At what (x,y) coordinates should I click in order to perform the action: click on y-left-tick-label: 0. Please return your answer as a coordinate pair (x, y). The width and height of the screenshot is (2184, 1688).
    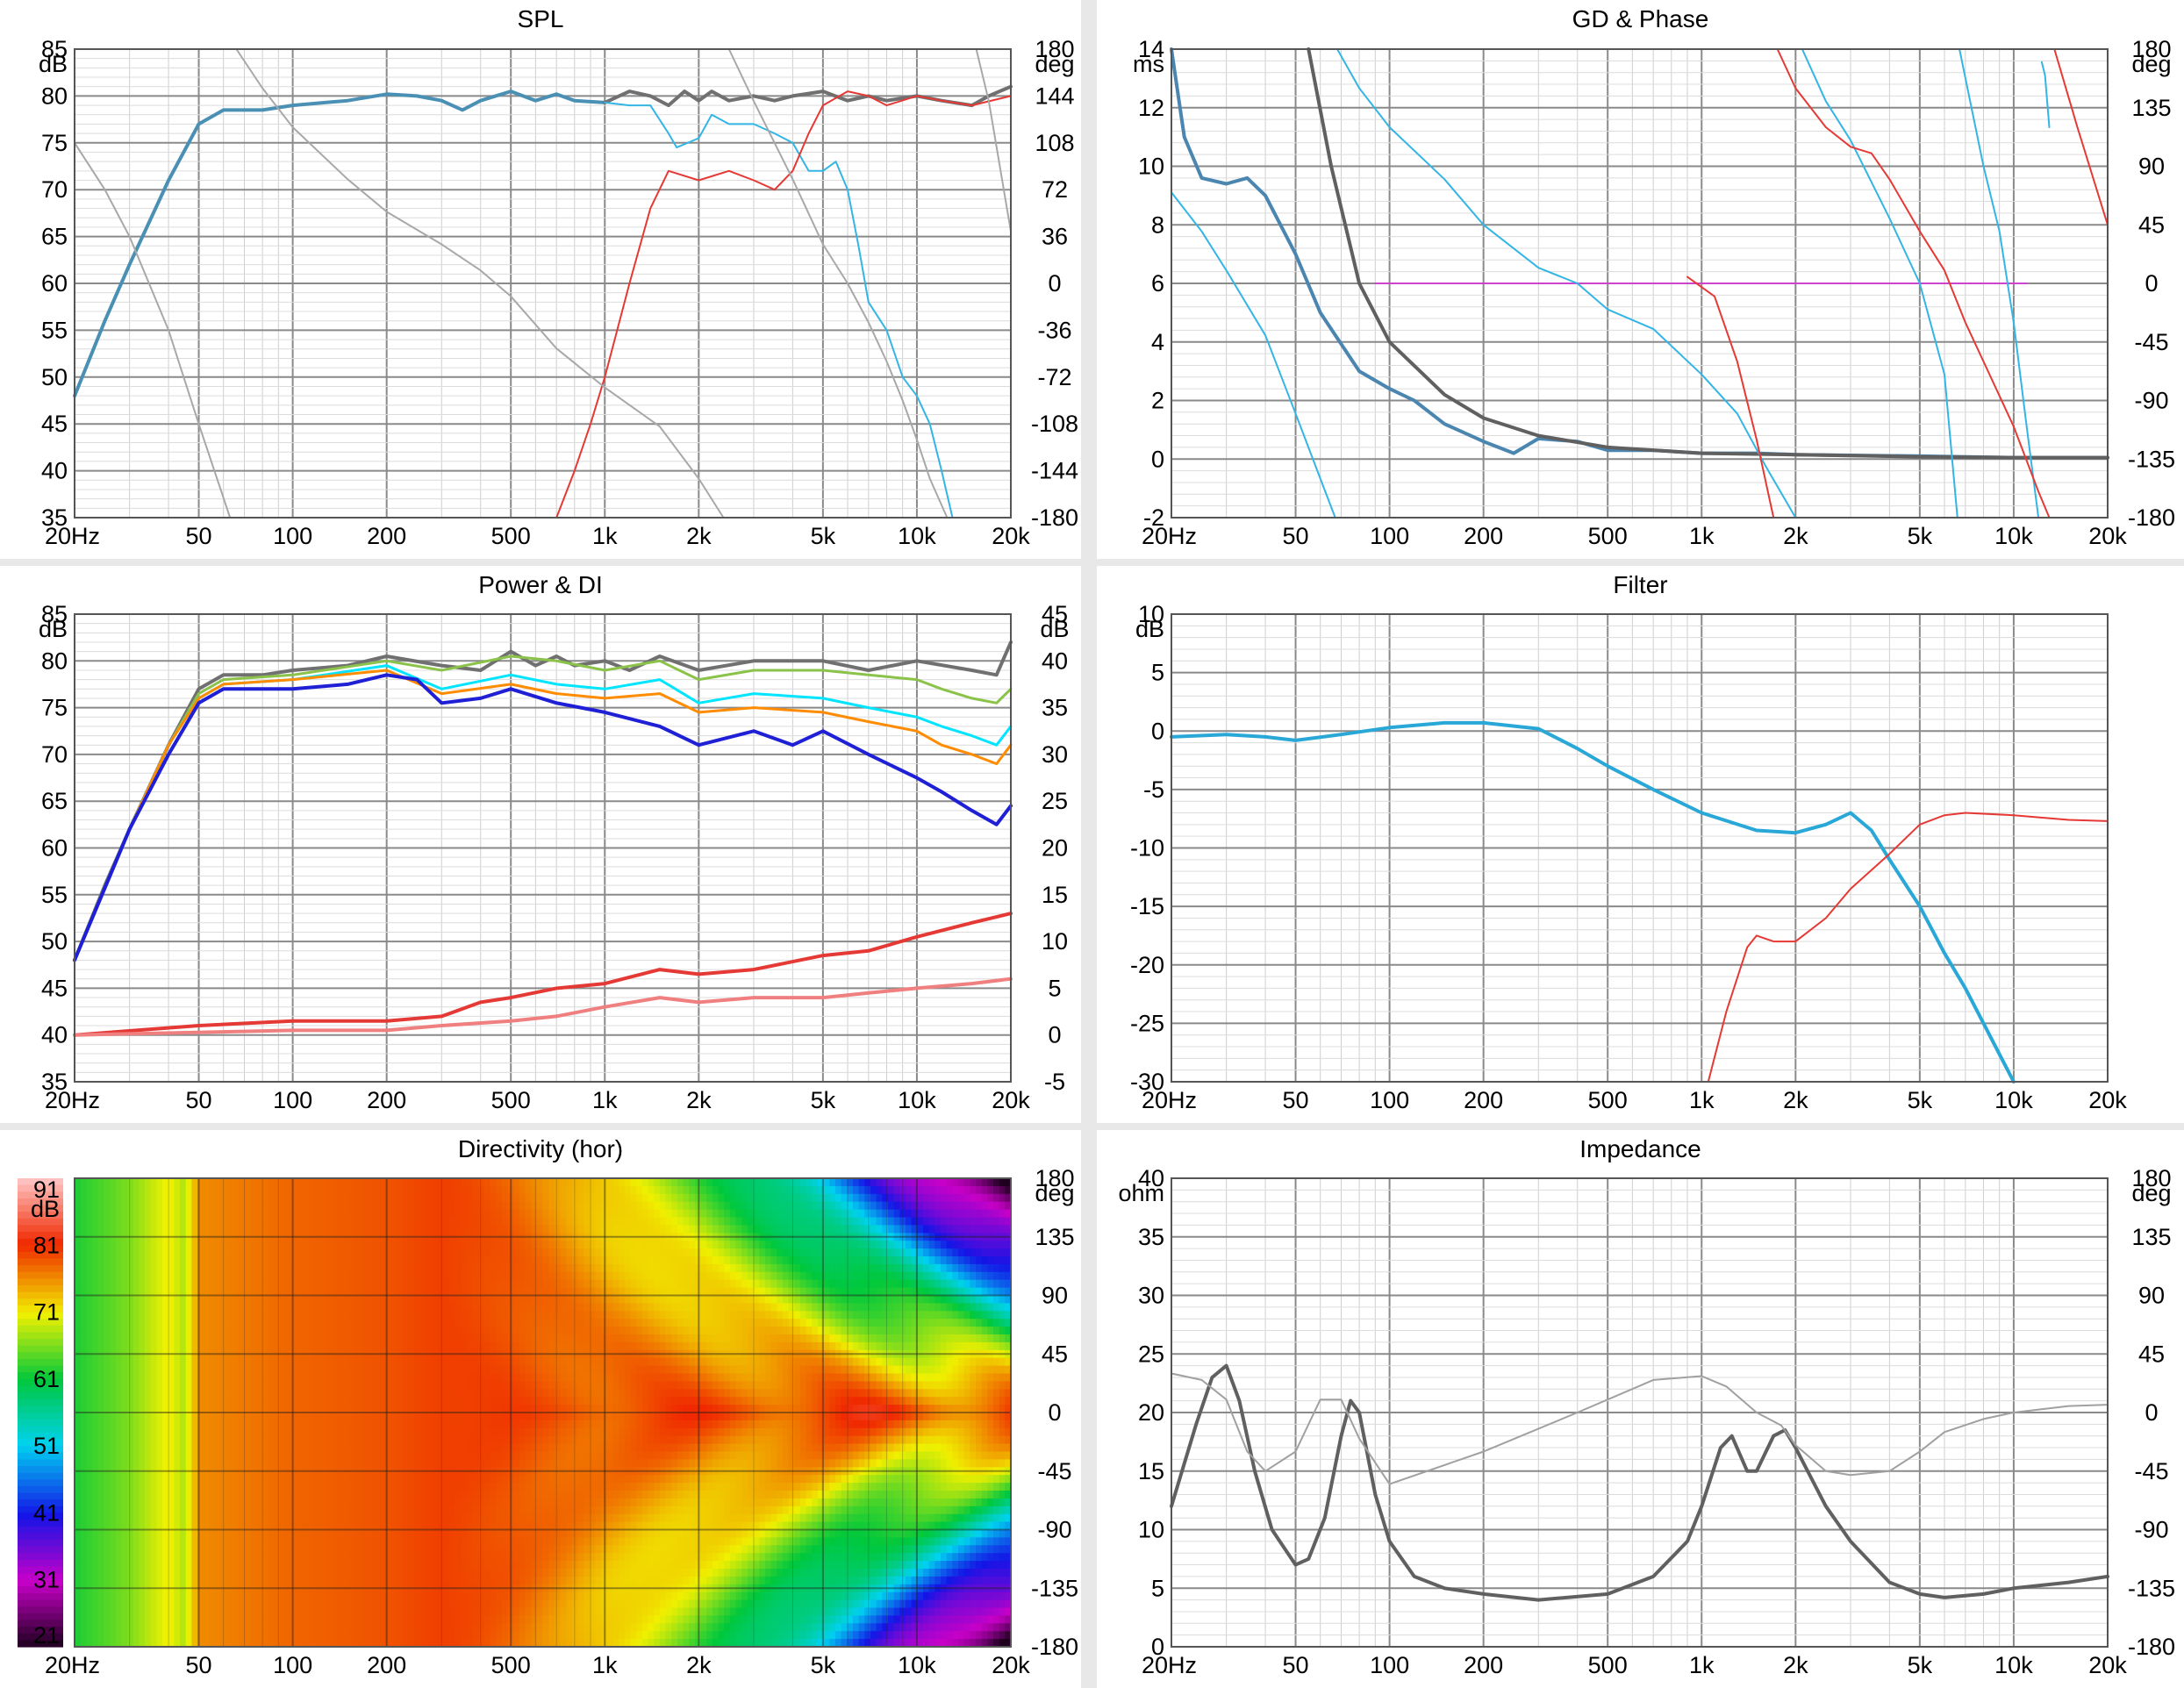
    Looking at the image, I should click on (1157, 1647).